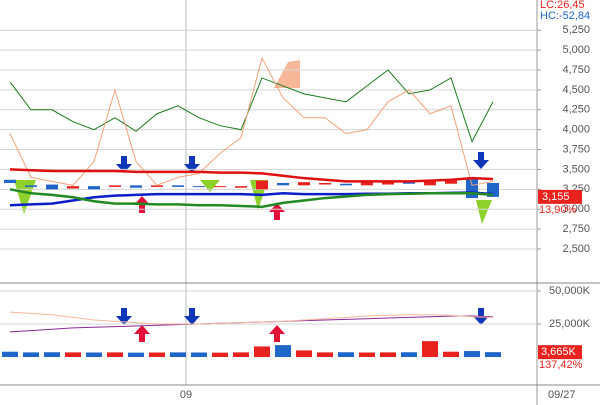  Describe the element at coordinates (287, 74) in the screenshot. I see `signal-area` at that location.